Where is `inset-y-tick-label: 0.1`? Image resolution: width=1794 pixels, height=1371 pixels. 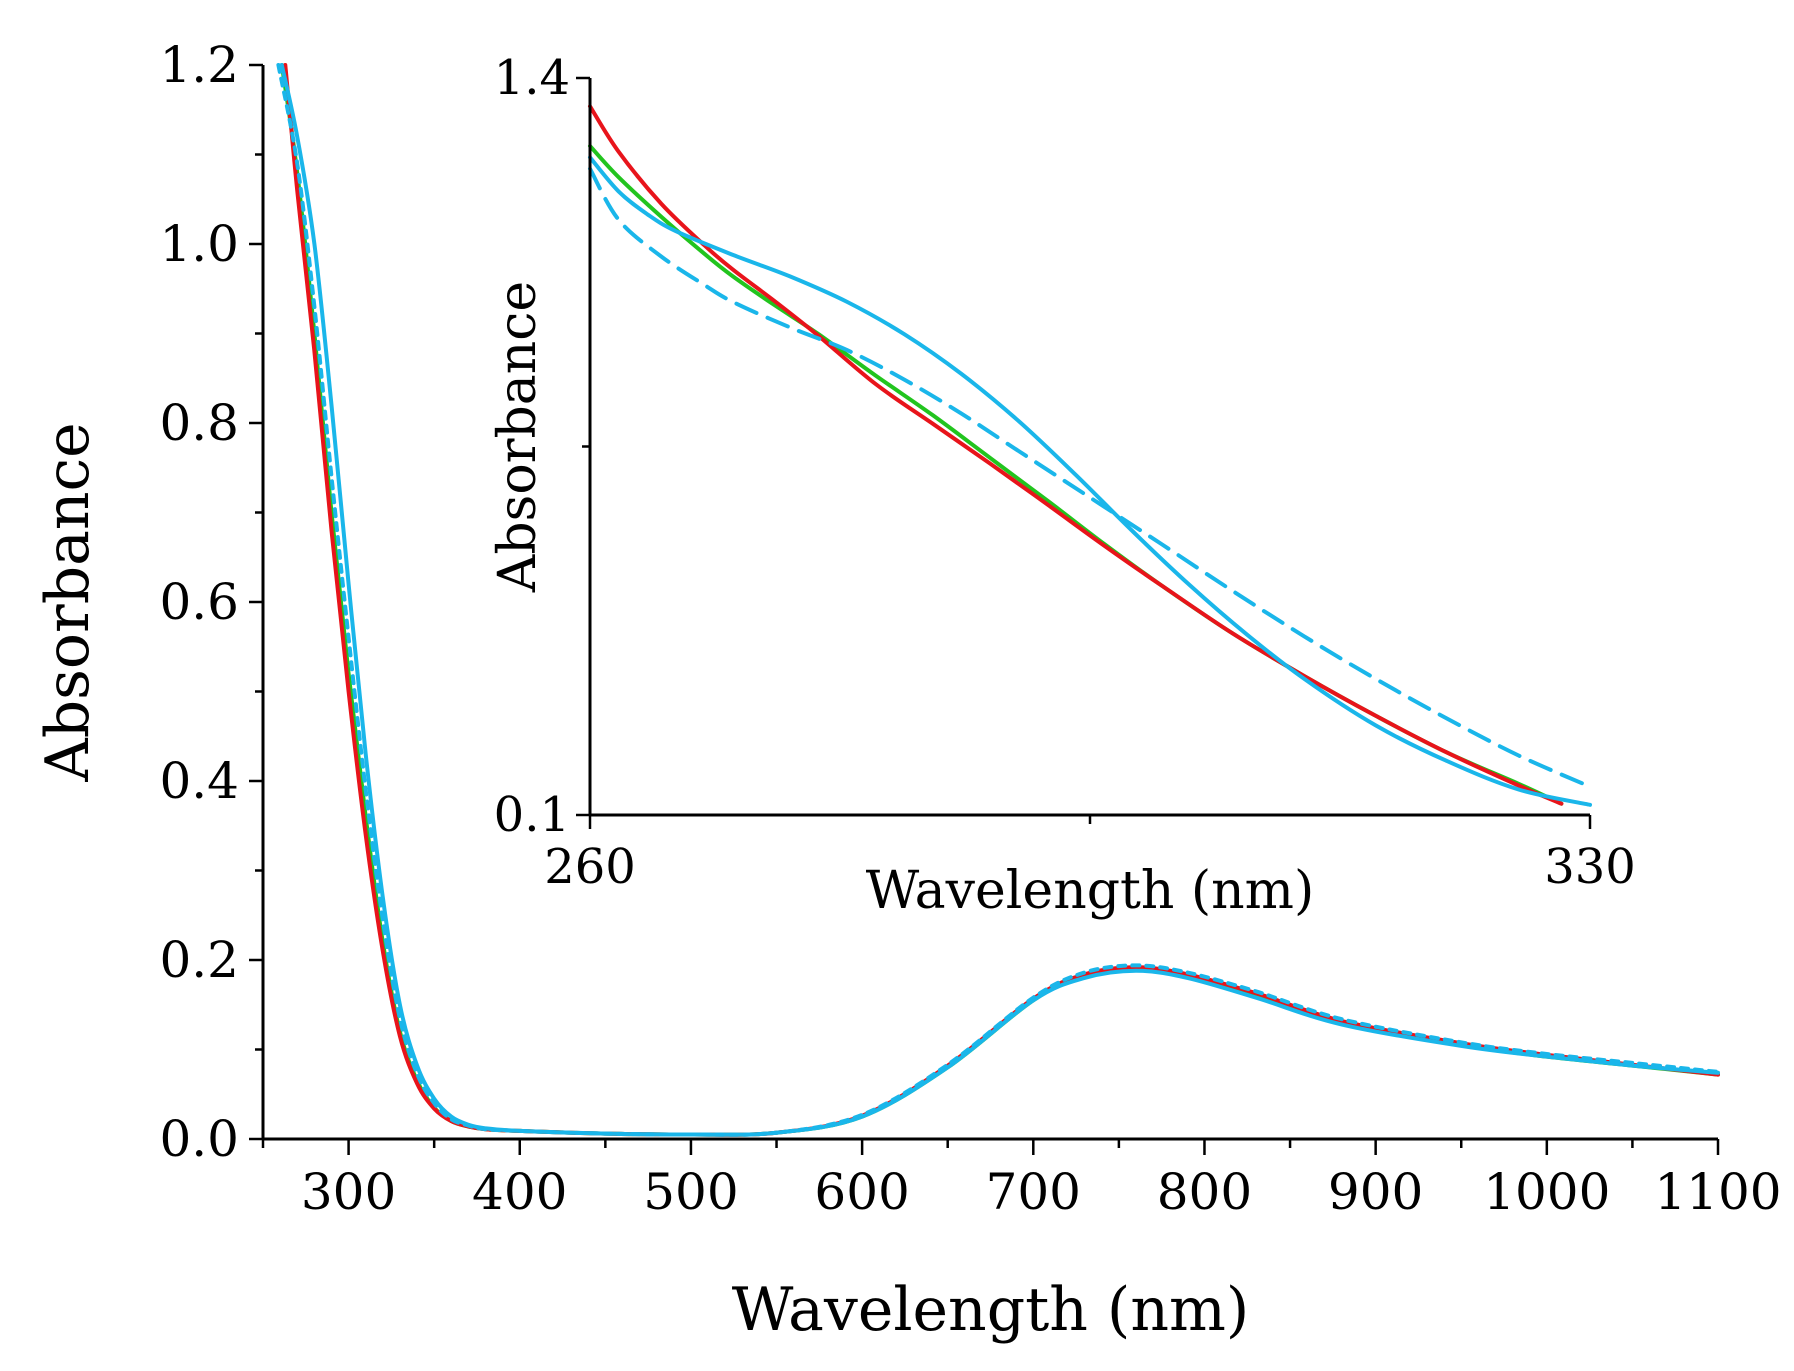 inset-y-tick-label: 0.1 is located at coordinates (532, 815).